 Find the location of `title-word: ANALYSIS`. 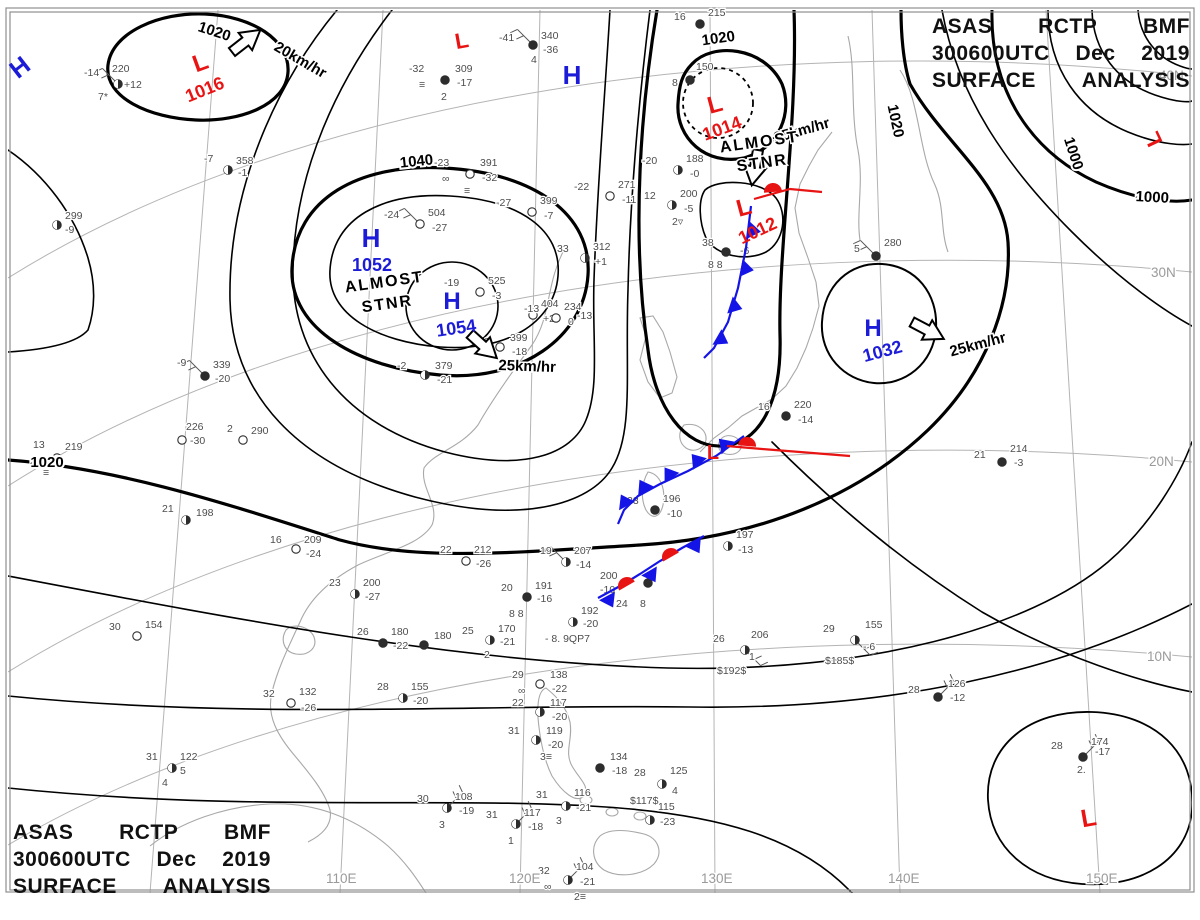

title-word: ANALYSIS is located at coordinates (1135, 80).